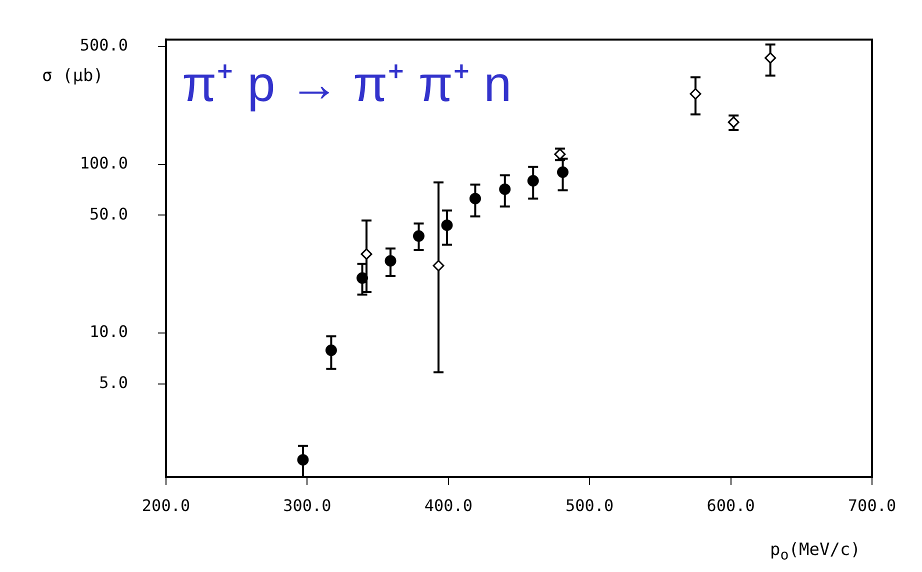  Describe the element at coordinates (108, 332) in the screenshot. I see `y-tick-label: 10.0` at that location.